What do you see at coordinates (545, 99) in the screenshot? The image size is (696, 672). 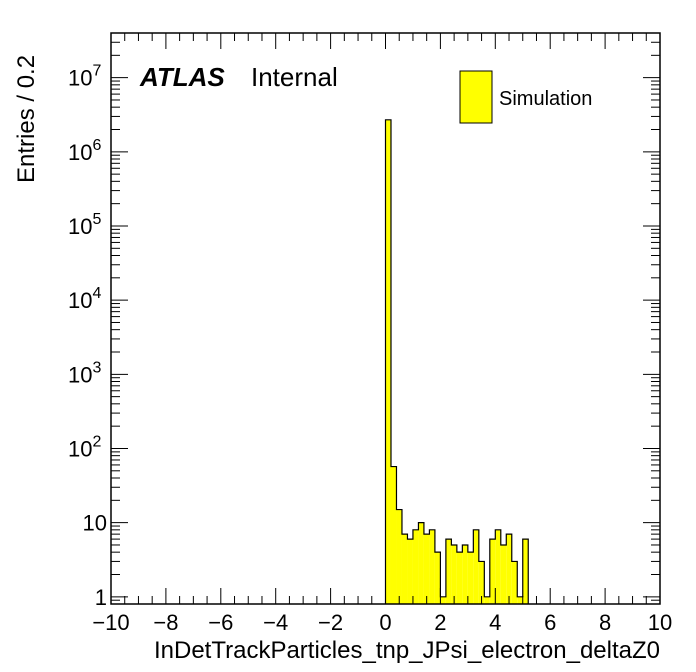 I see `legend-label-simulation: Simulation` at bounding box center [545, 99].